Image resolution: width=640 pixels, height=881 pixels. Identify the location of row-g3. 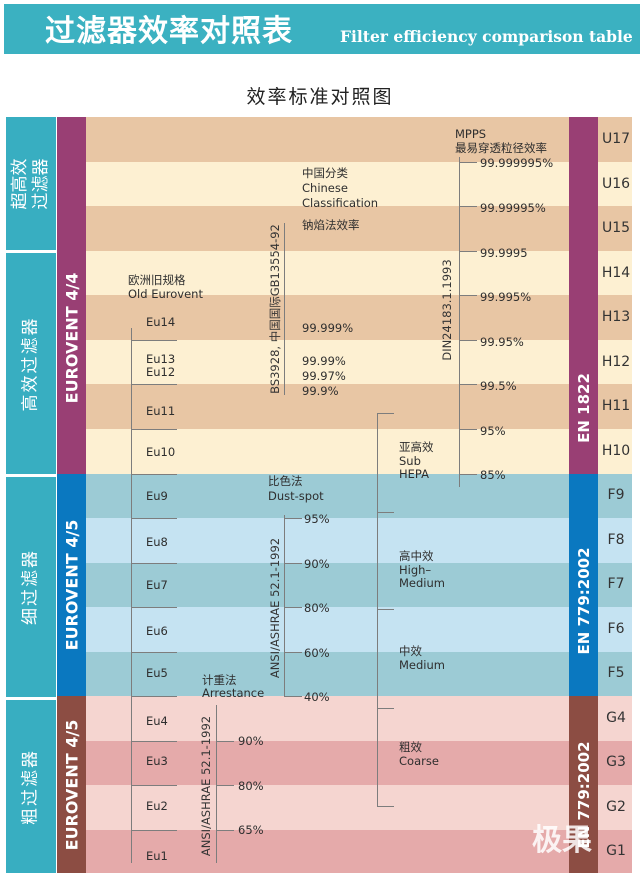
(359, 763).